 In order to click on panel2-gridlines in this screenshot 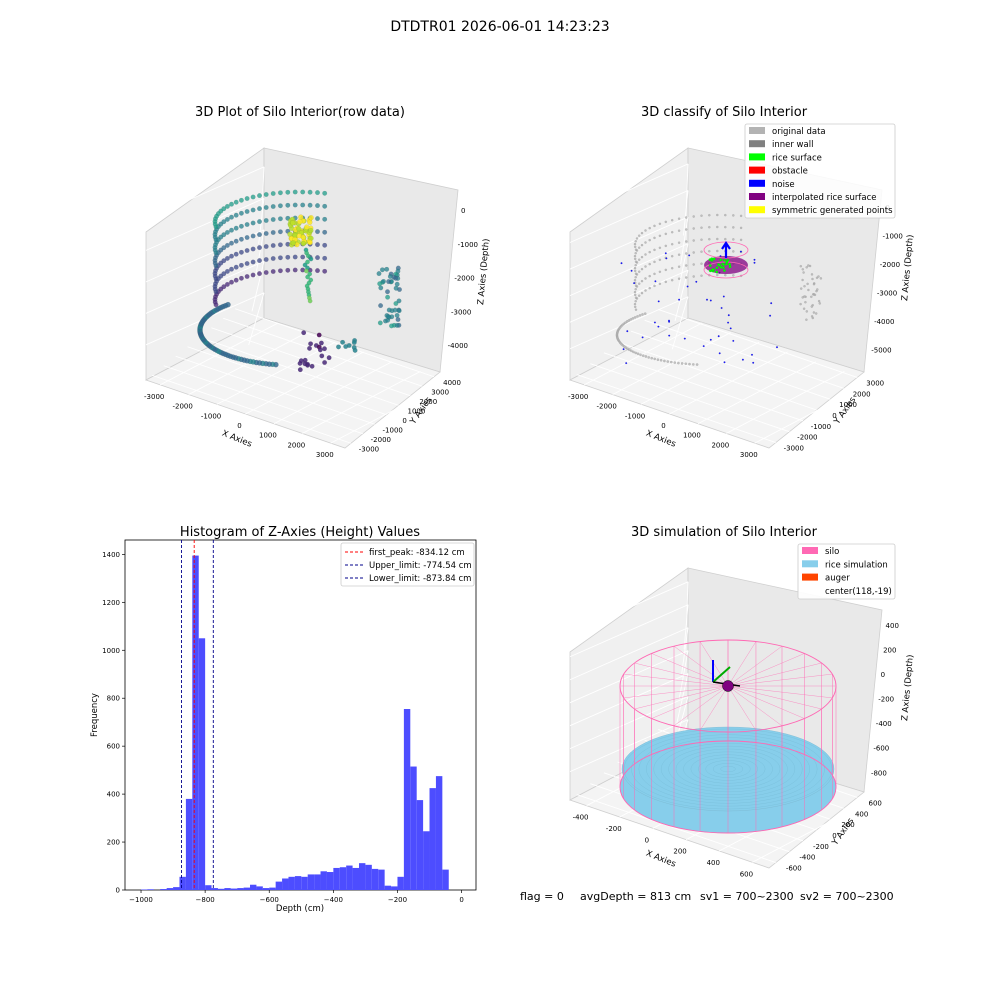, I will do `click(721, 303)`.